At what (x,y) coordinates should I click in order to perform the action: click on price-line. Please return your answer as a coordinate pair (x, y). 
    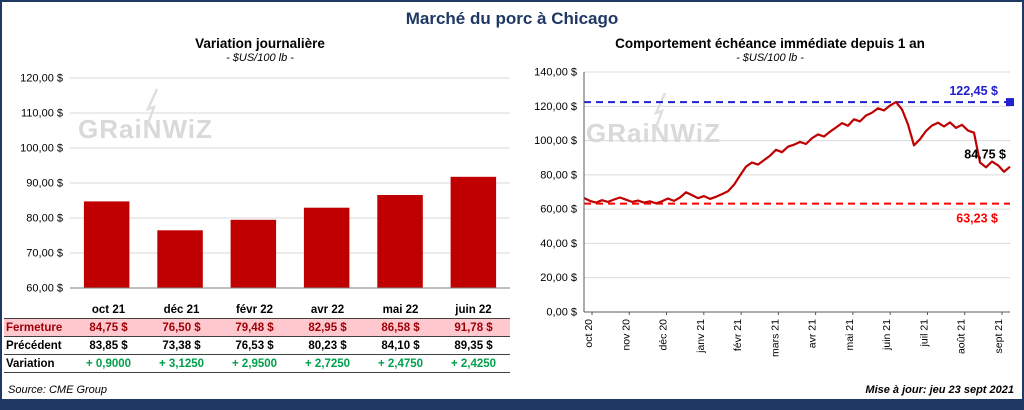
    Looking at the image, I should click on (797, 152).